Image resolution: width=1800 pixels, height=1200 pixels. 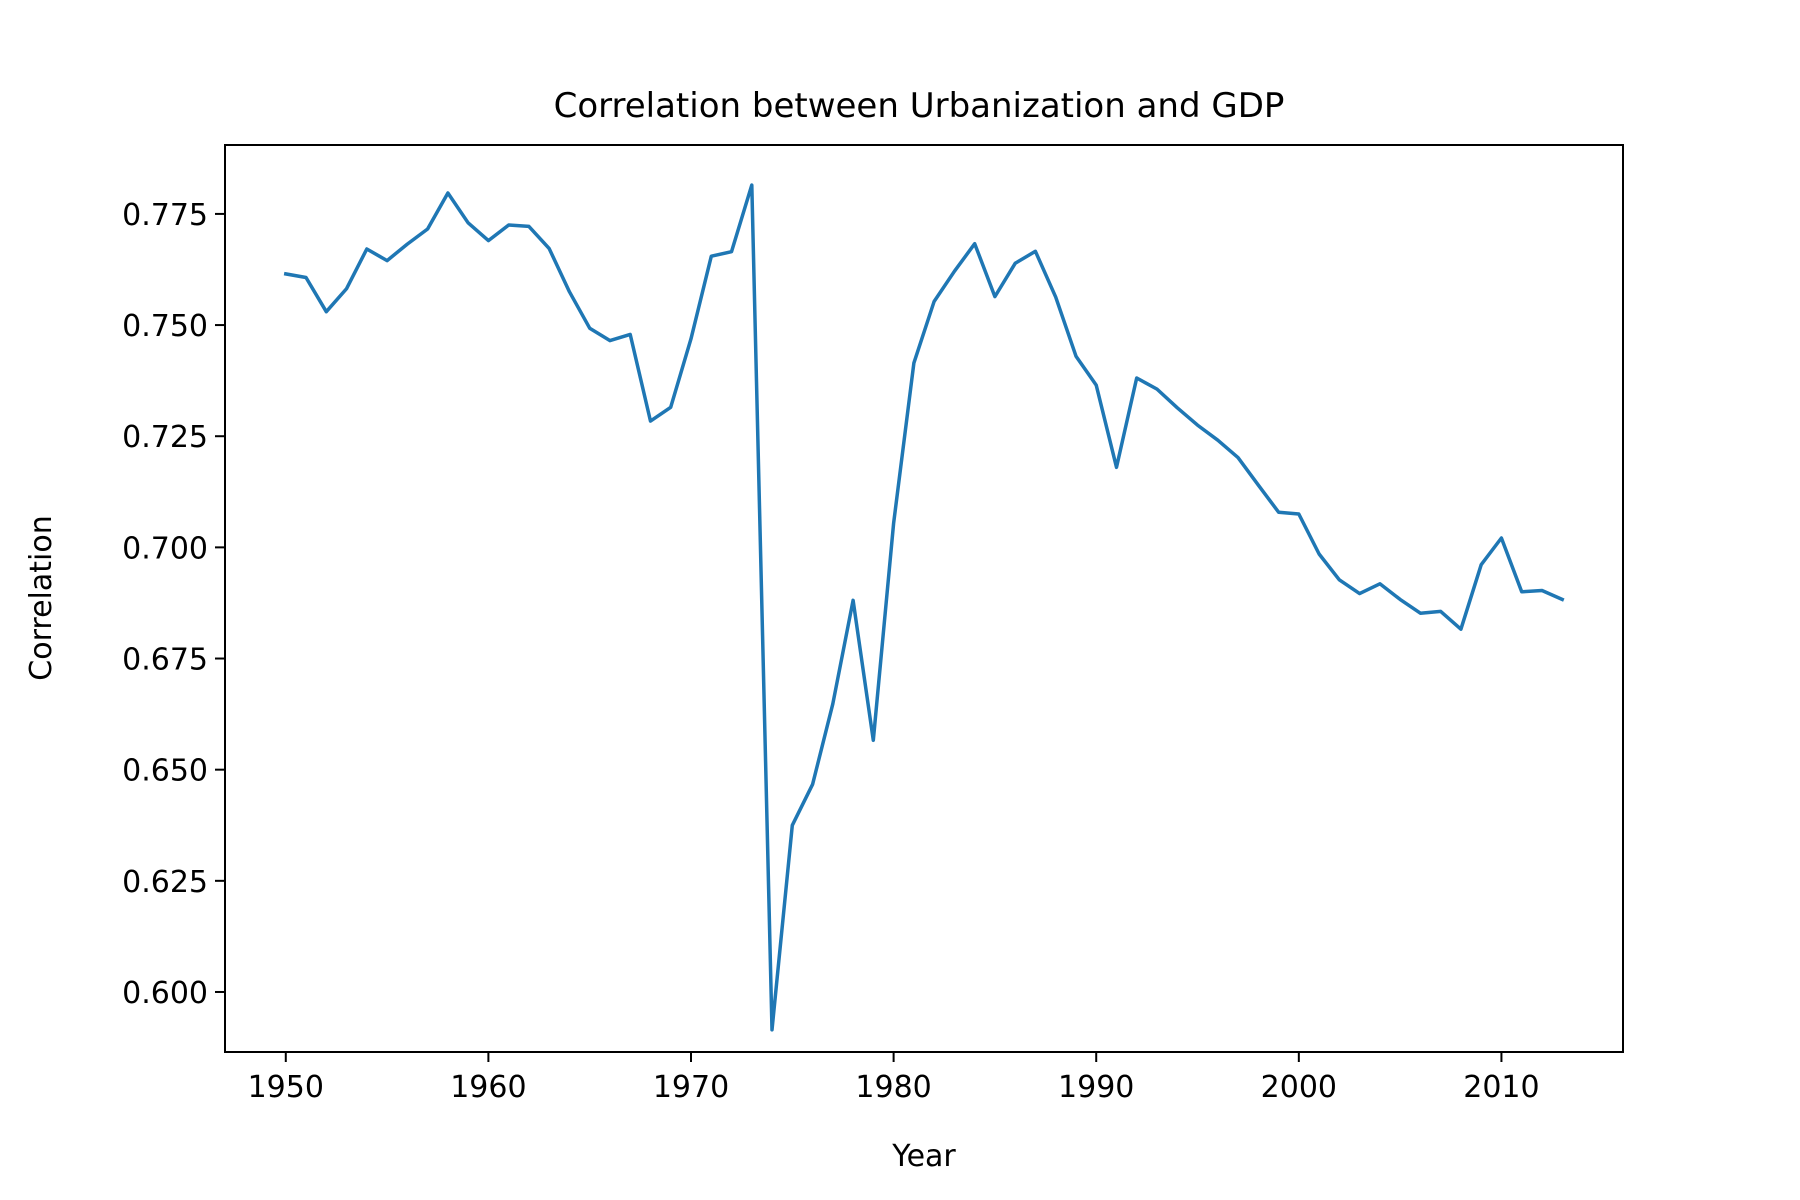 I want to click on x-tick-label: 1980, so click(x=893, y=1087).